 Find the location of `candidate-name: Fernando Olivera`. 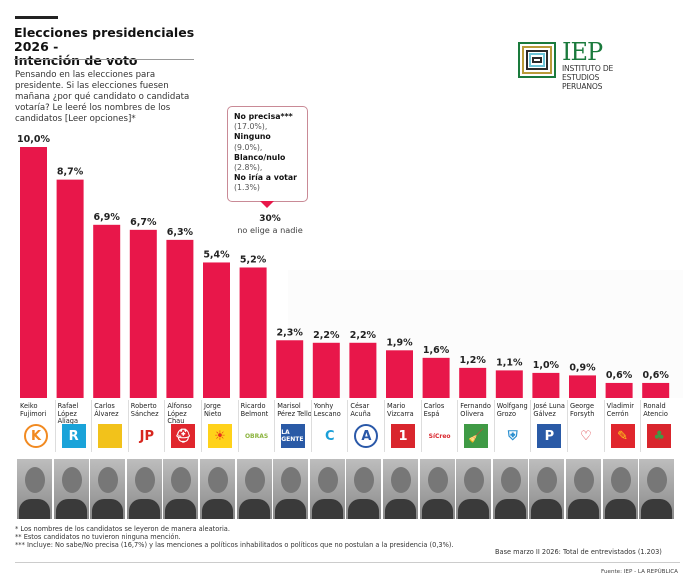

candidate-name: Fernando Olivera is located at coordinates (475, 410).